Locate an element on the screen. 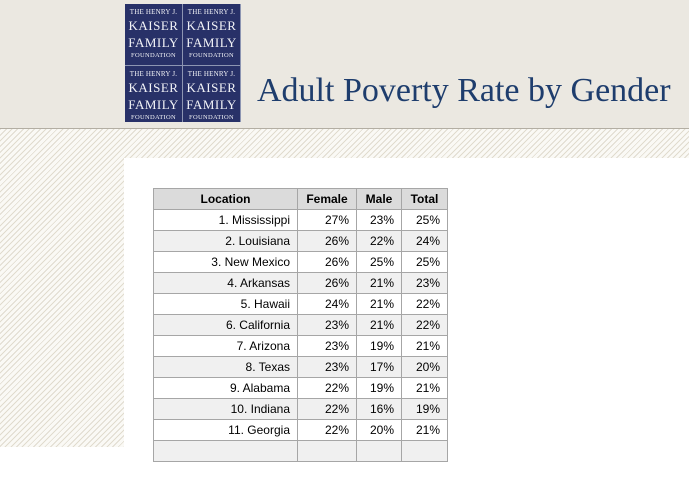  cell-male is located at coordinates (379, 451).